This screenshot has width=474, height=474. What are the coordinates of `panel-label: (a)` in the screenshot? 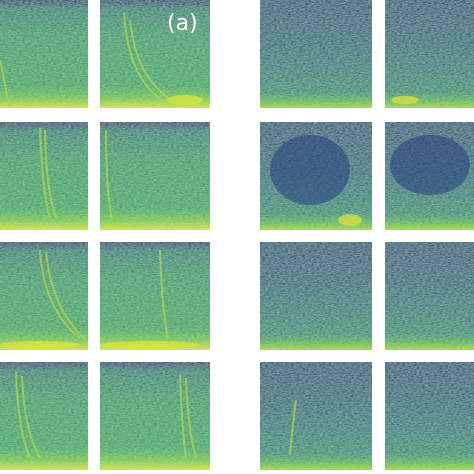 It's located at (182, 23).